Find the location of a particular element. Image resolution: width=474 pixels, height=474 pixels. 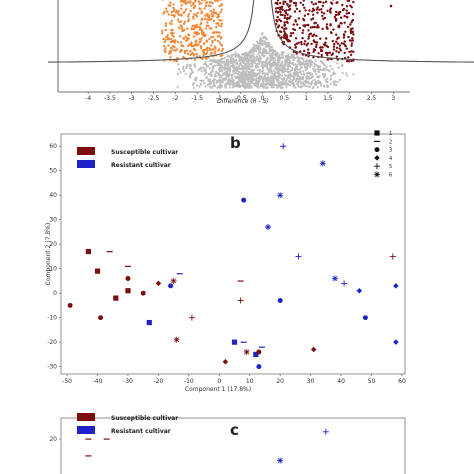

y-tick-label: 30 is located at coordinates (53, 220).